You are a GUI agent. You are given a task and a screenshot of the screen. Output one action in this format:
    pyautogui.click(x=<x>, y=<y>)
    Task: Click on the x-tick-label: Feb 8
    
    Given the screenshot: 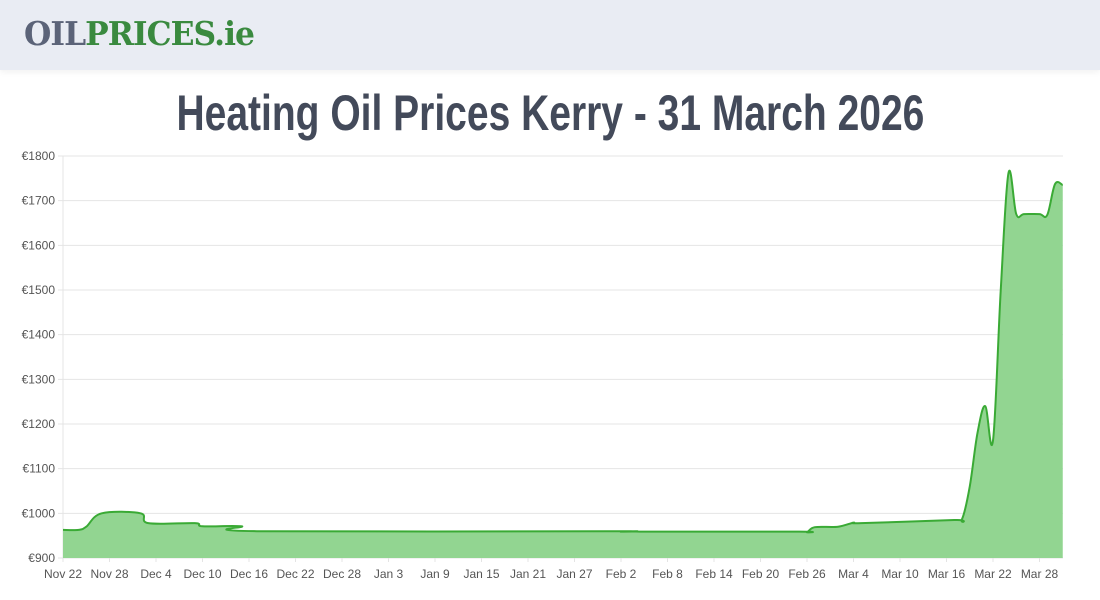 What is the action you would take?
    pyautogui.click(x=667, y=574)
    